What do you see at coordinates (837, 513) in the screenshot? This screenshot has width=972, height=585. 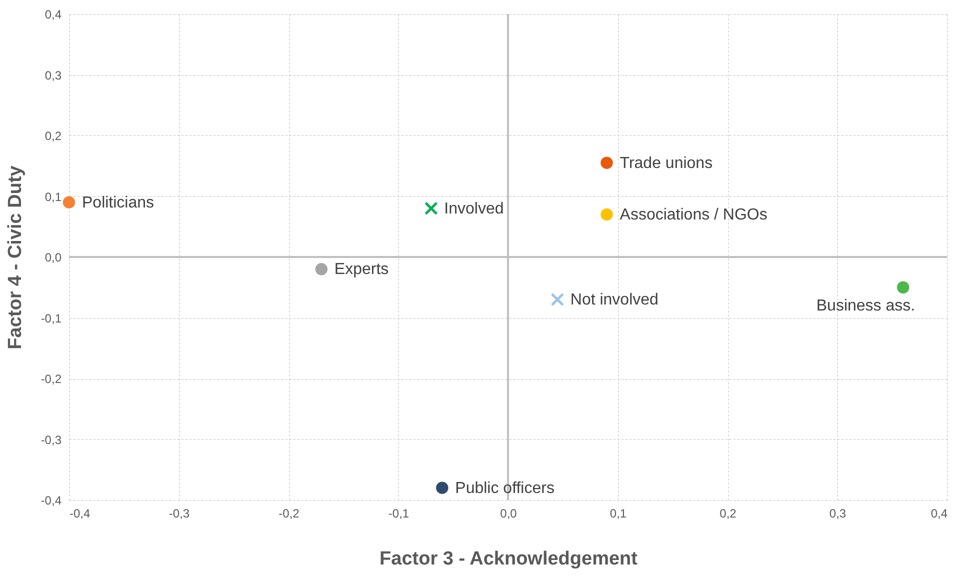 I see `x-tick-label: 0,3` at bounding box center [837, 513].